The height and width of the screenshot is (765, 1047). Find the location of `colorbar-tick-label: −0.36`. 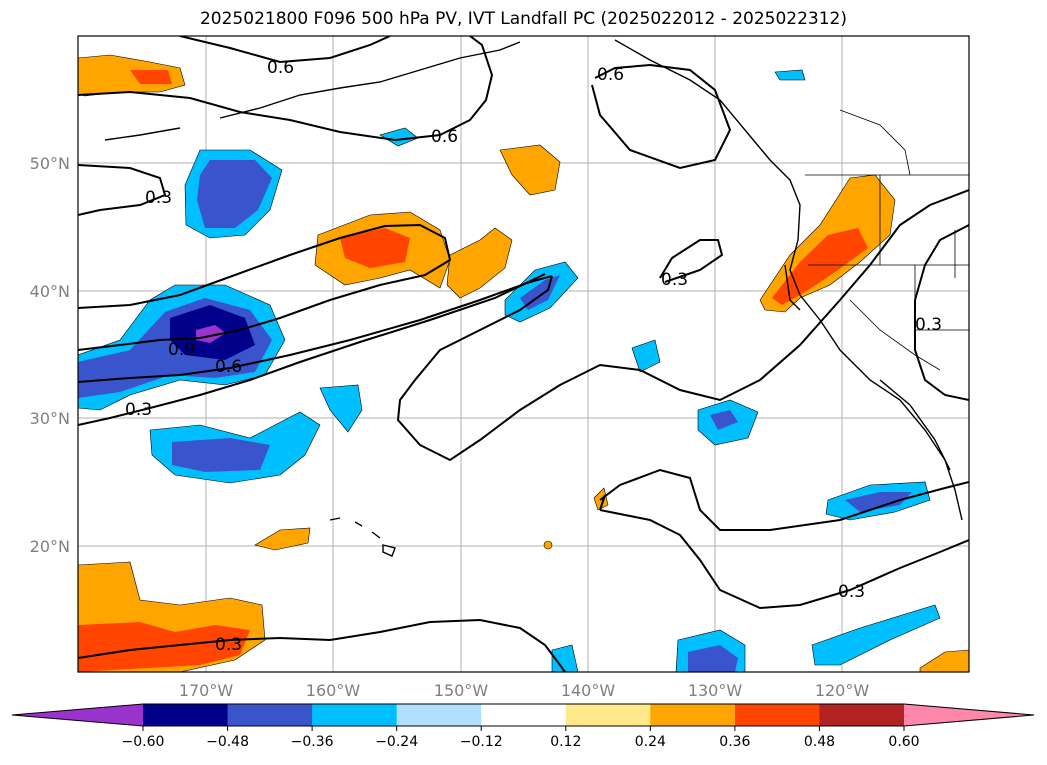

colorbar-tick-label: −0.36 is located at coordinates (312, 742).